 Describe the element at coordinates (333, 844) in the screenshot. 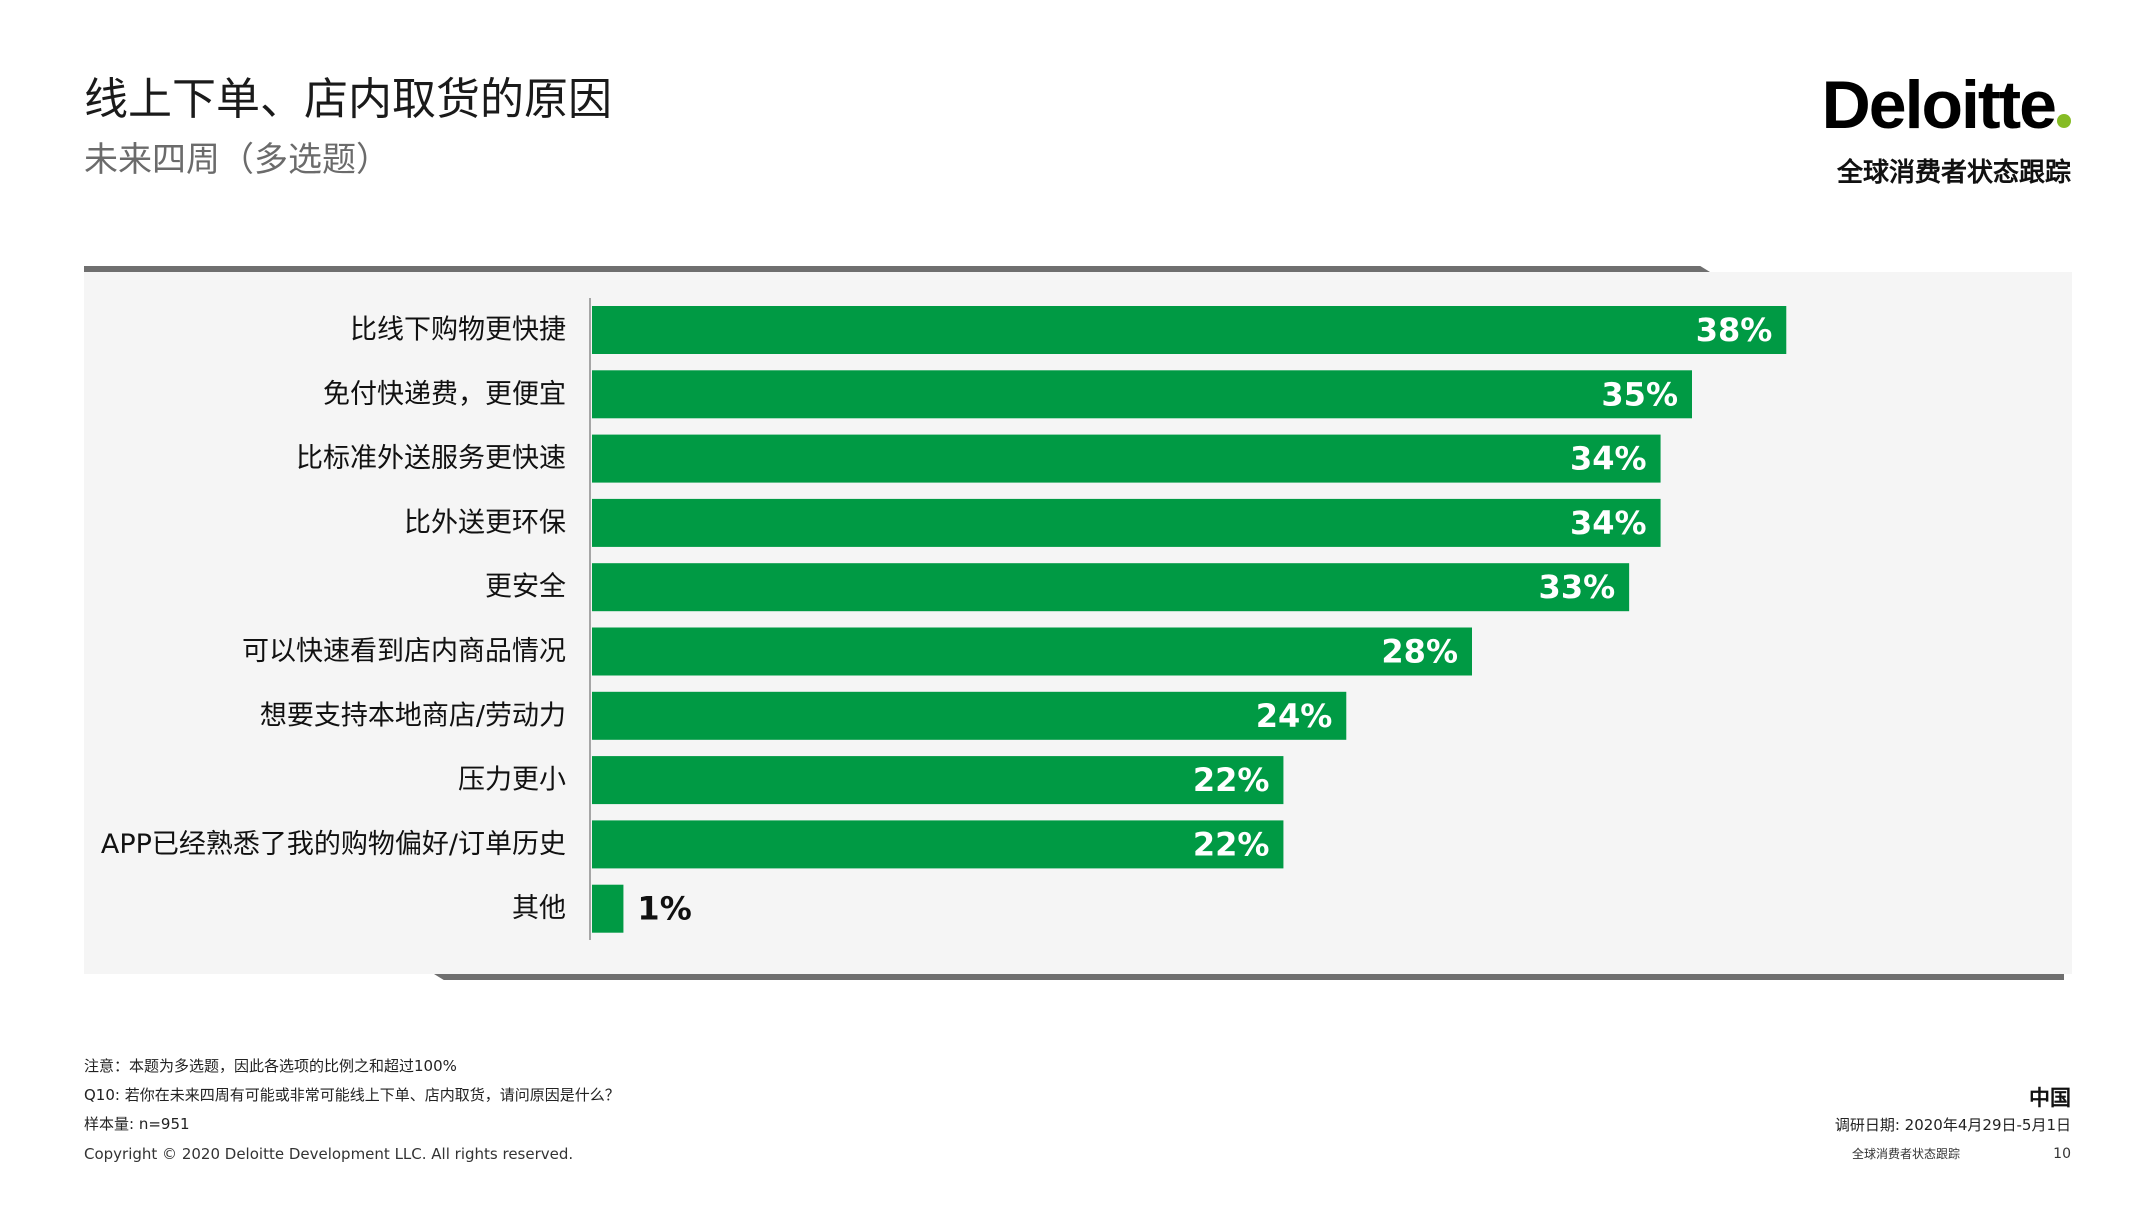

I see `category-label: APP已经熟悉了我的购物偏好/订单历史` at that location.